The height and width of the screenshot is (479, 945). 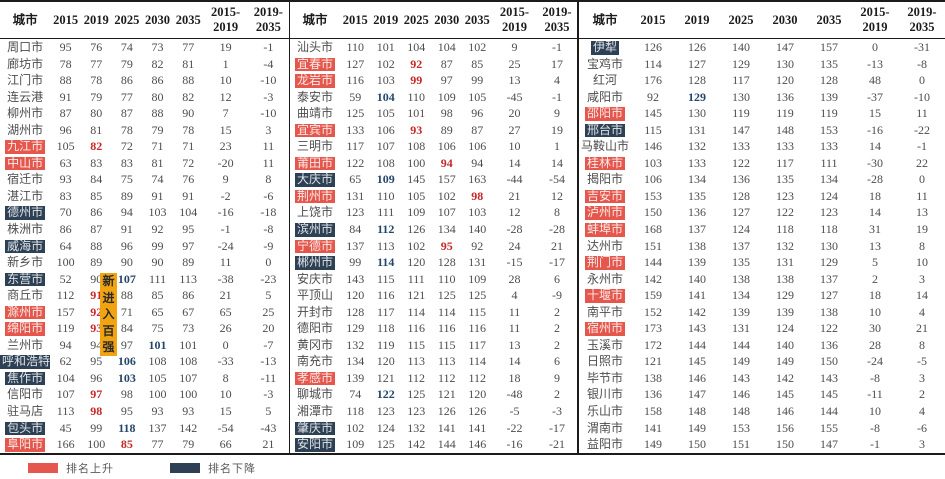 What do you see at coordinates (355, 394) in the screenshot?
I see `rank-cell: 74` at bounding box center [355, 394].